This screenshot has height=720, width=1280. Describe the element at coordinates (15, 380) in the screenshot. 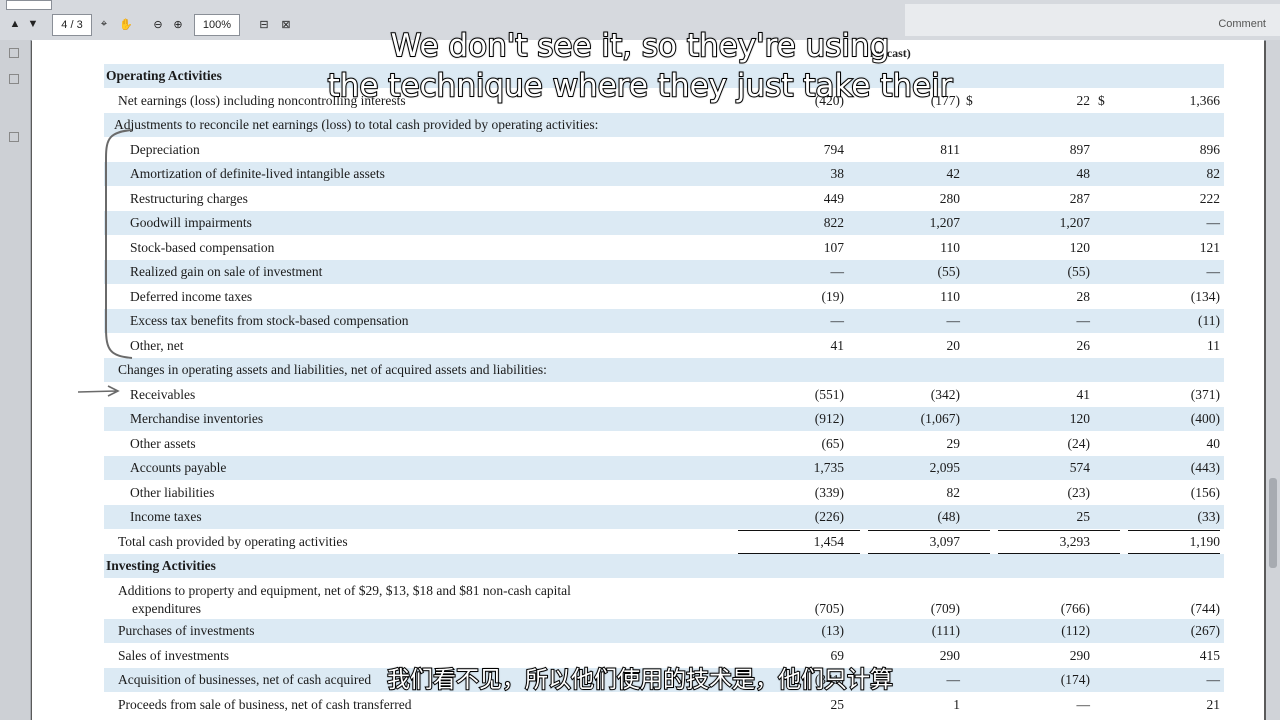

I see `navigation-panel` at that location.